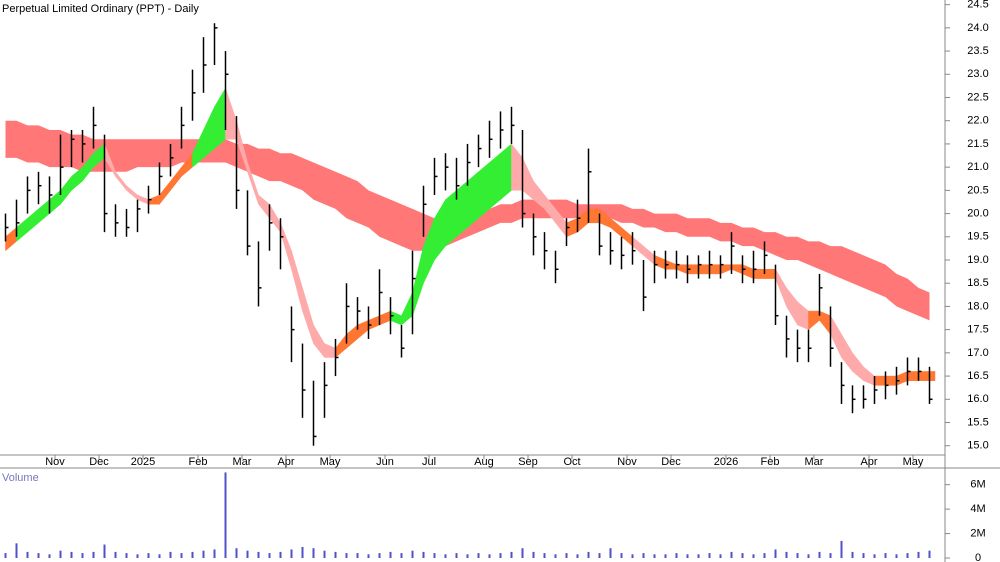 The image size is (1000, 562). I want to click on x-tick-label: Aug, so click(484, 462).